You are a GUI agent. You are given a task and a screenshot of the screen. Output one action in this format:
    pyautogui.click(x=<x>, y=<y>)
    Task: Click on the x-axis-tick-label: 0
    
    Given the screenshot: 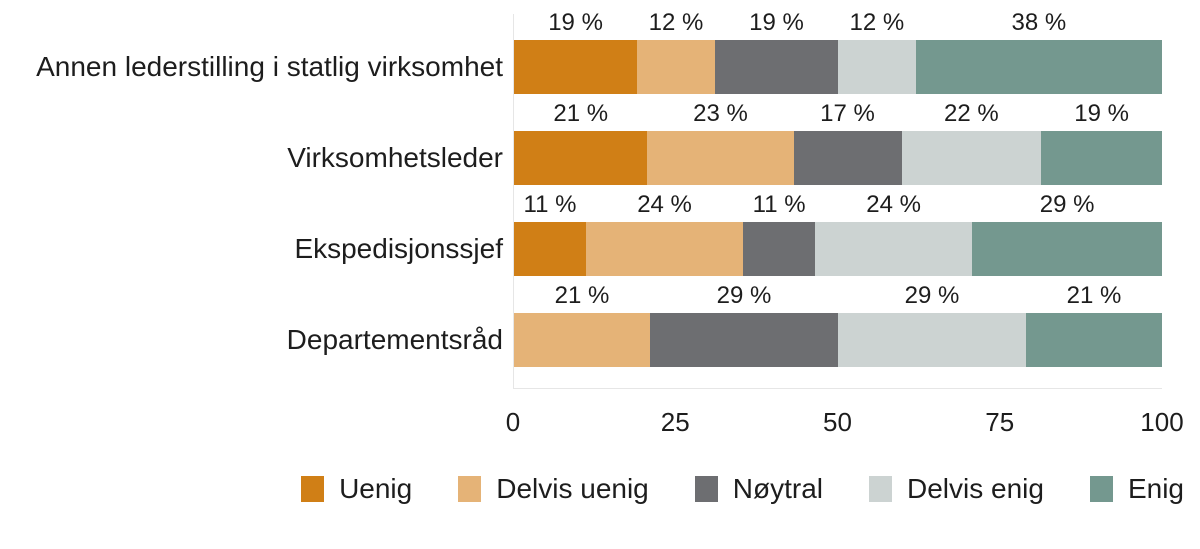 What is the action you would take?
    pyautogui.click(x=513, y=422)
    